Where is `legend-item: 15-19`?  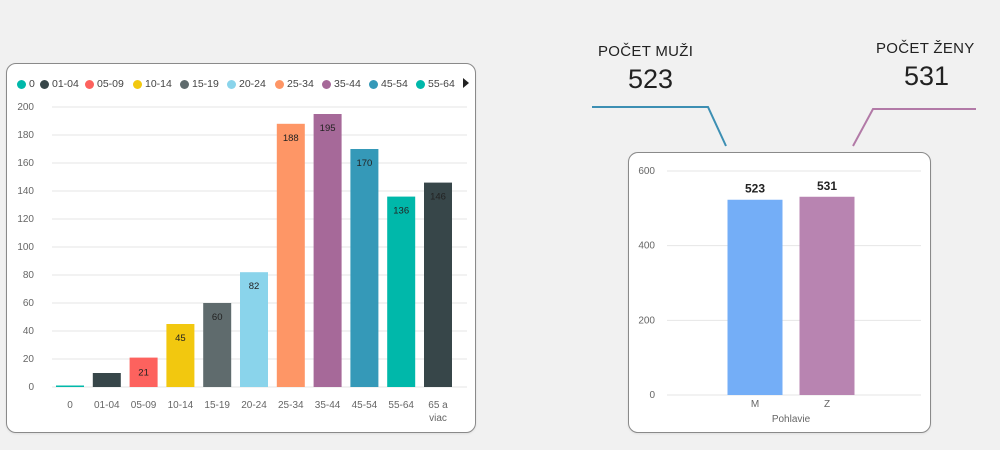 legend-item: 15-19 is located at coordinates (199, 84).